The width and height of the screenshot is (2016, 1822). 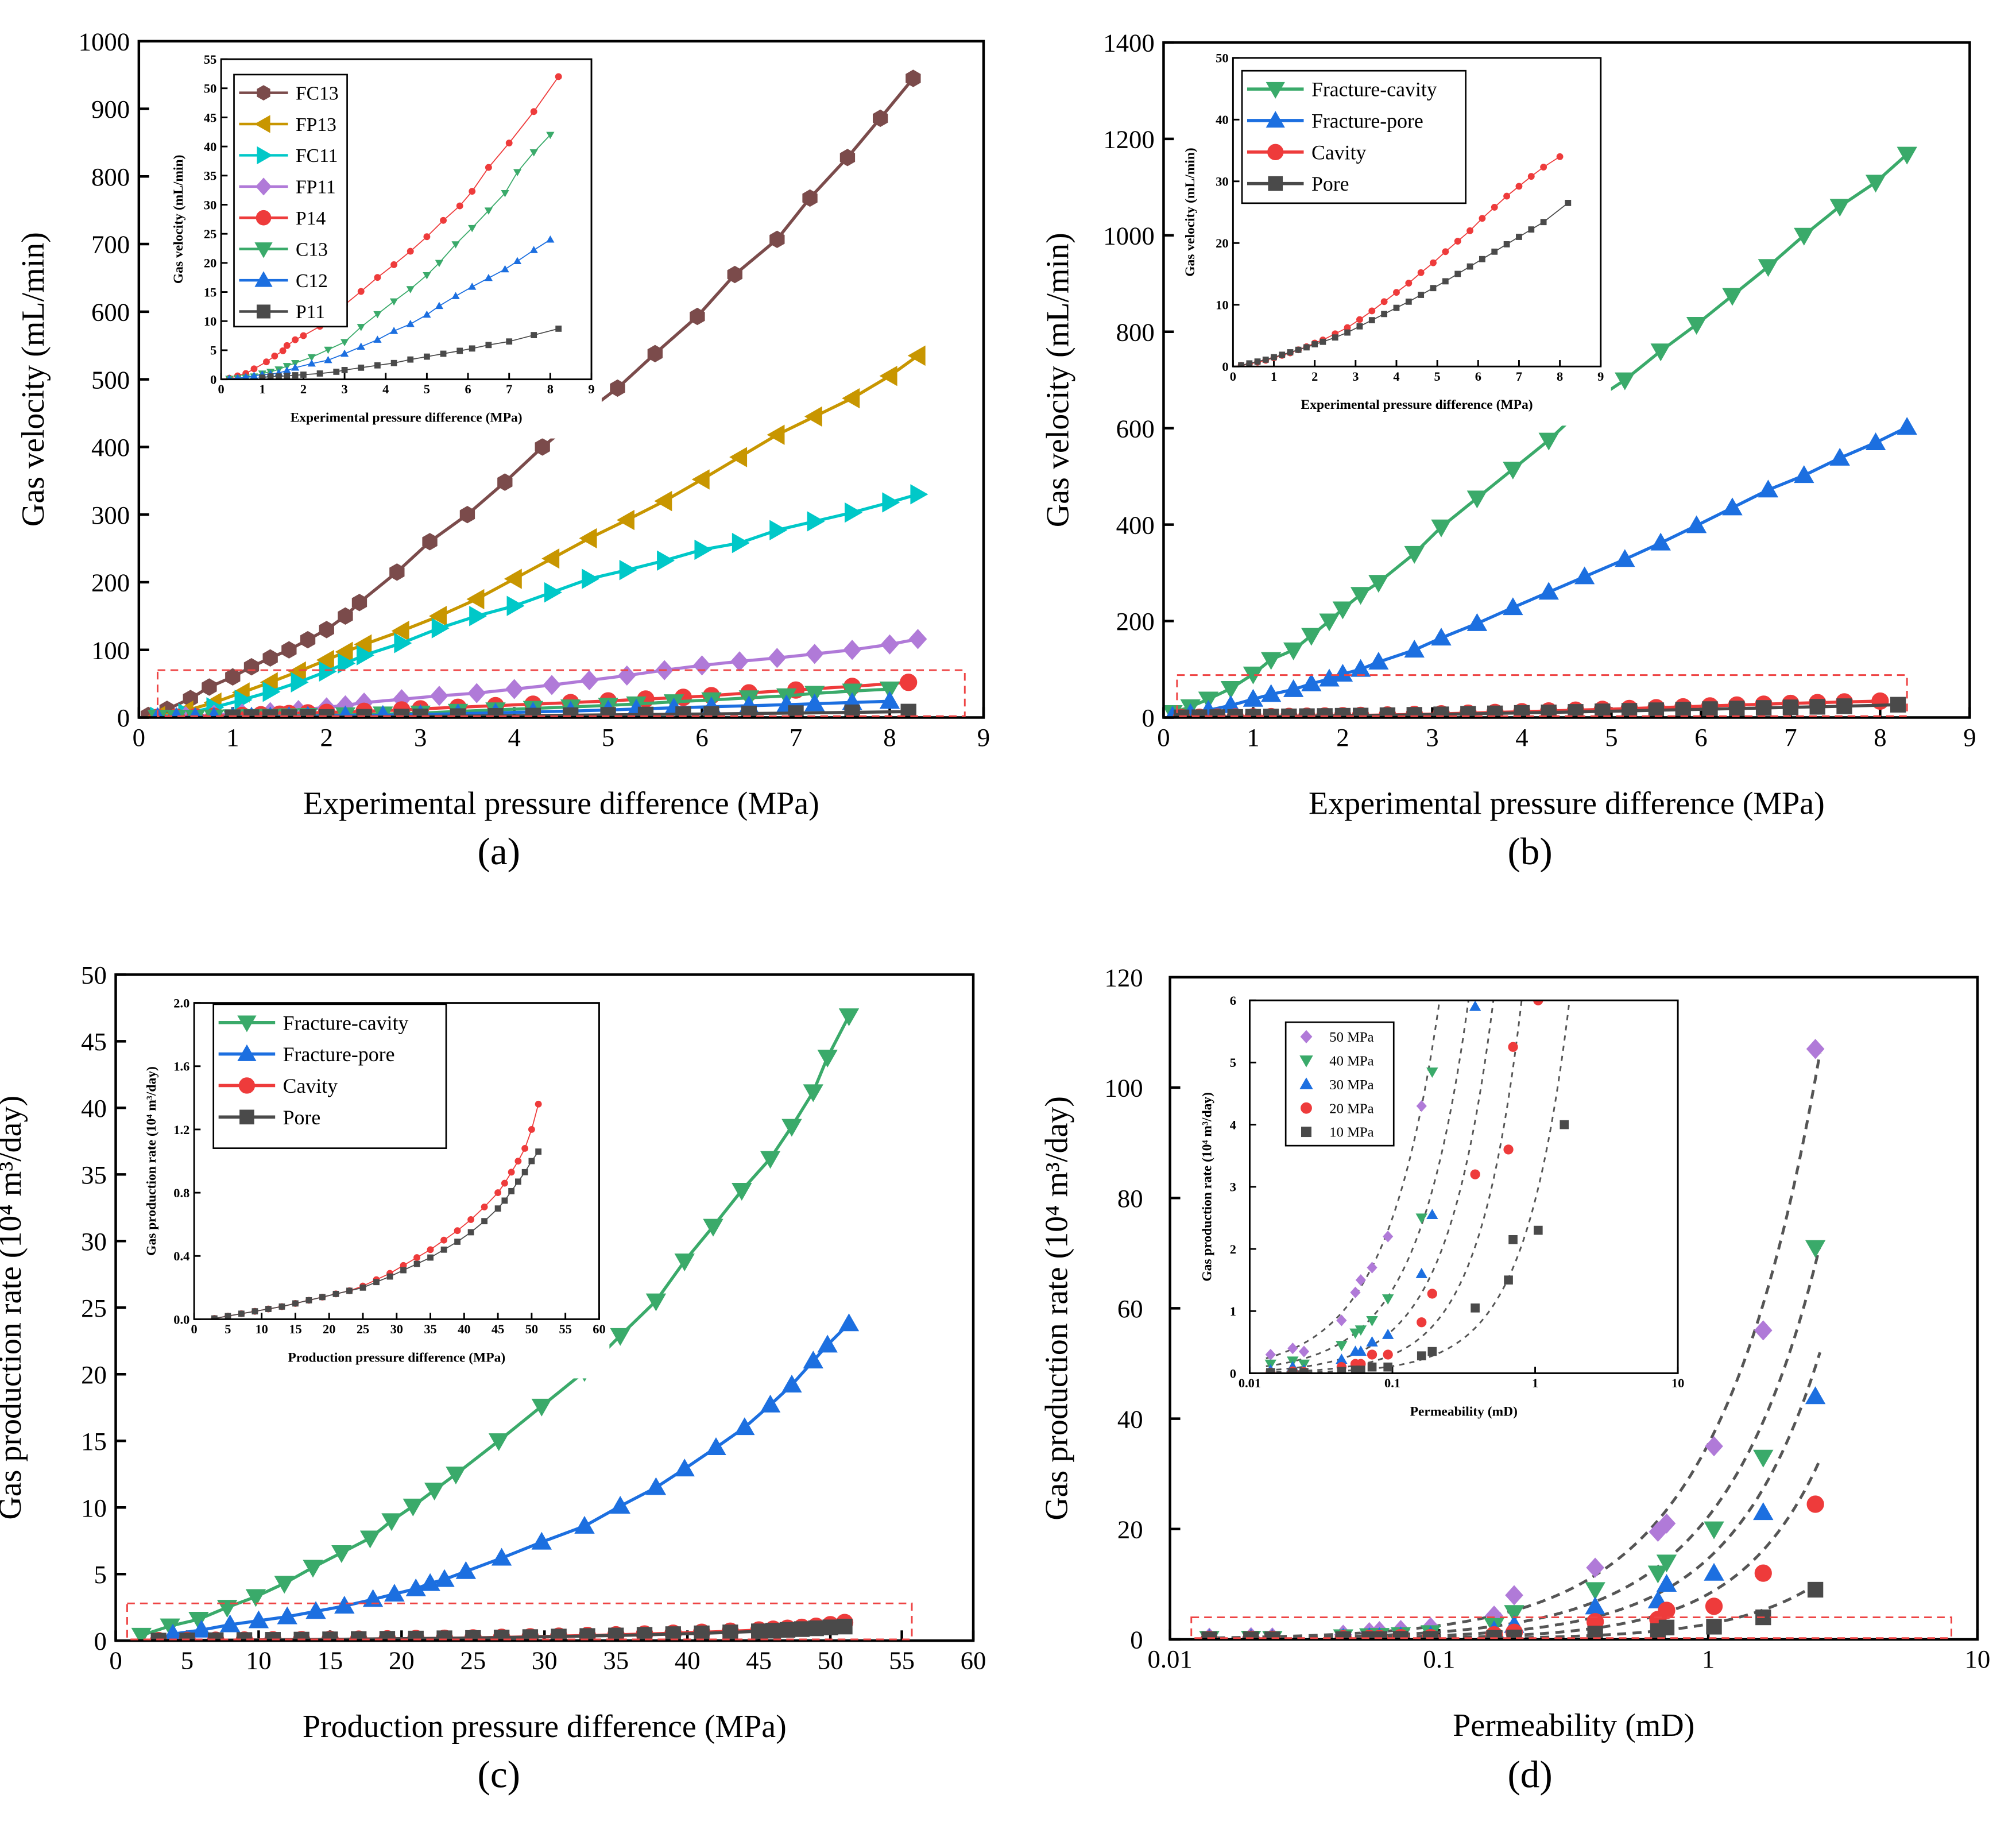 What do you see at coordinates (1222, 58) in the screenshot?
I see `y-tick-label: 50` at bounding box center [1222, 58].